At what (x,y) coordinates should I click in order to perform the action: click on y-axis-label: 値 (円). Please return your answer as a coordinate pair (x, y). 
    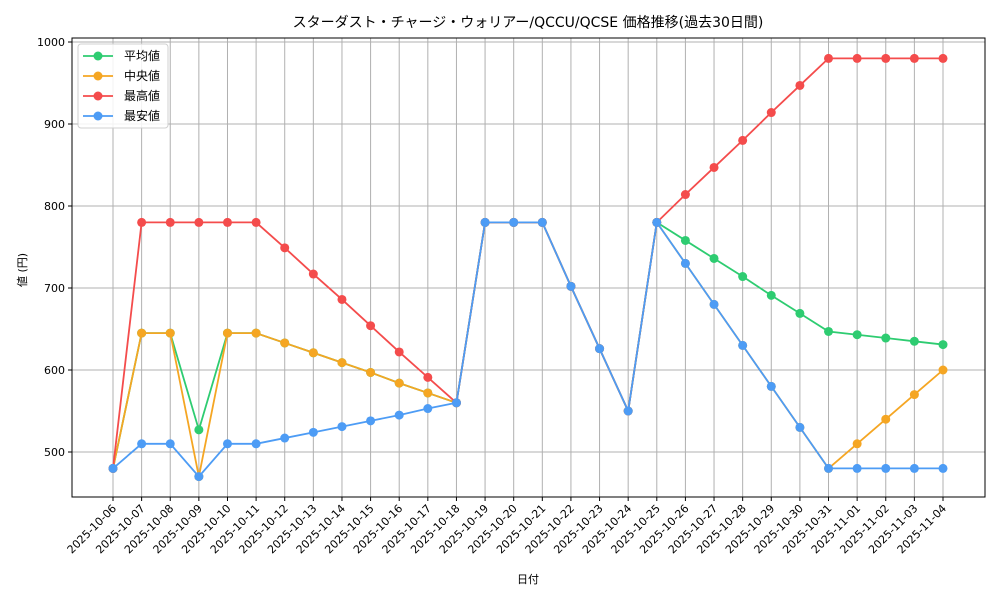
    Looking at the image, I should click on (22, 270).